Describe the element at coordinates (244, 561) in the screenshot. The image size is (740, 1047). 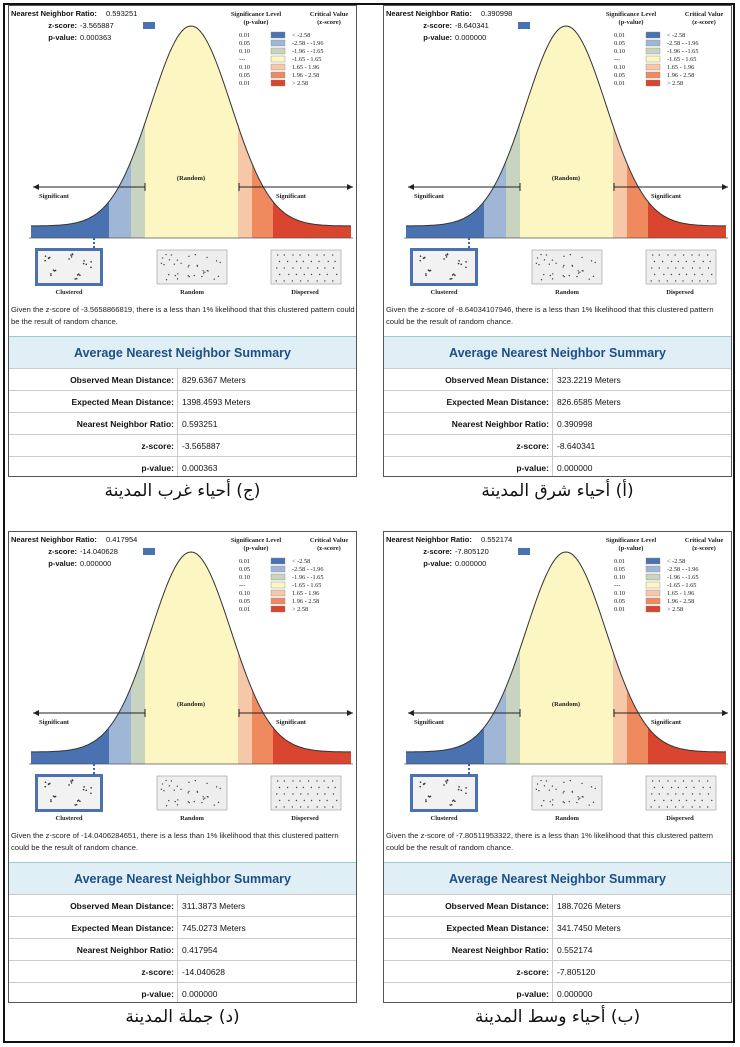
I see `legend-p-value: 0.01` at that location.